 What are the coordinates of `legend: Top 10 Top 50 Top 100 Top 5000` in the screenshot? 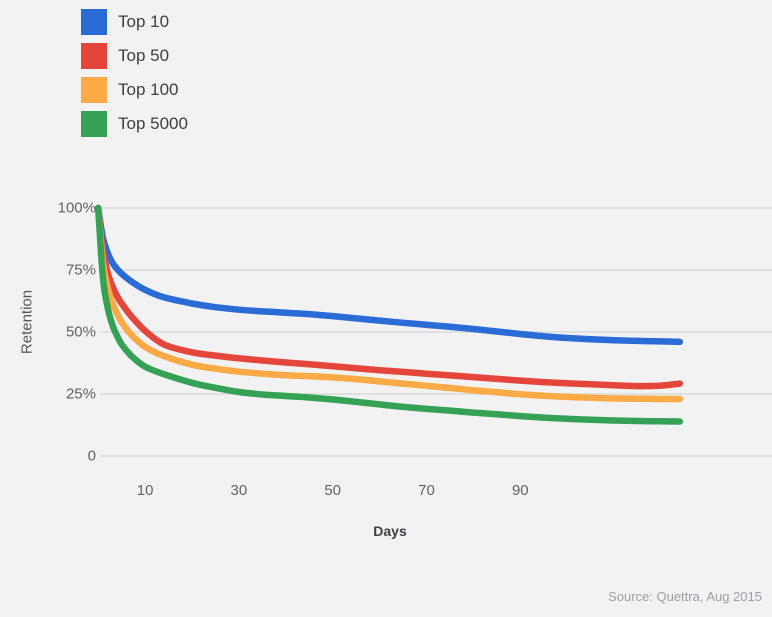 It's located at (134, 73).